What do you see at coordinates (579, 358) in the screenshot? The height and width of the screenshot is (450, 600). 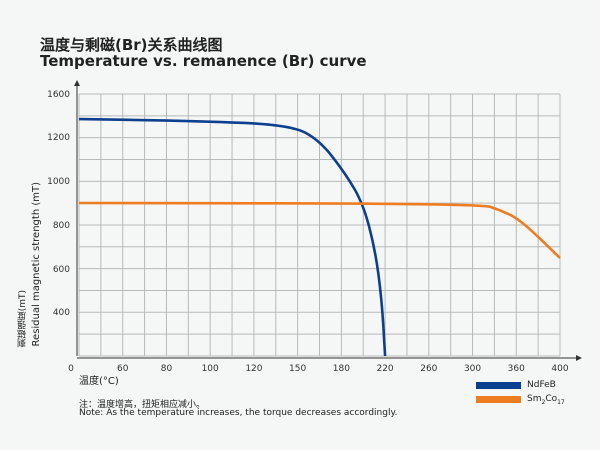 I see `x-axis-arrow` at bounding box center [579, 358].